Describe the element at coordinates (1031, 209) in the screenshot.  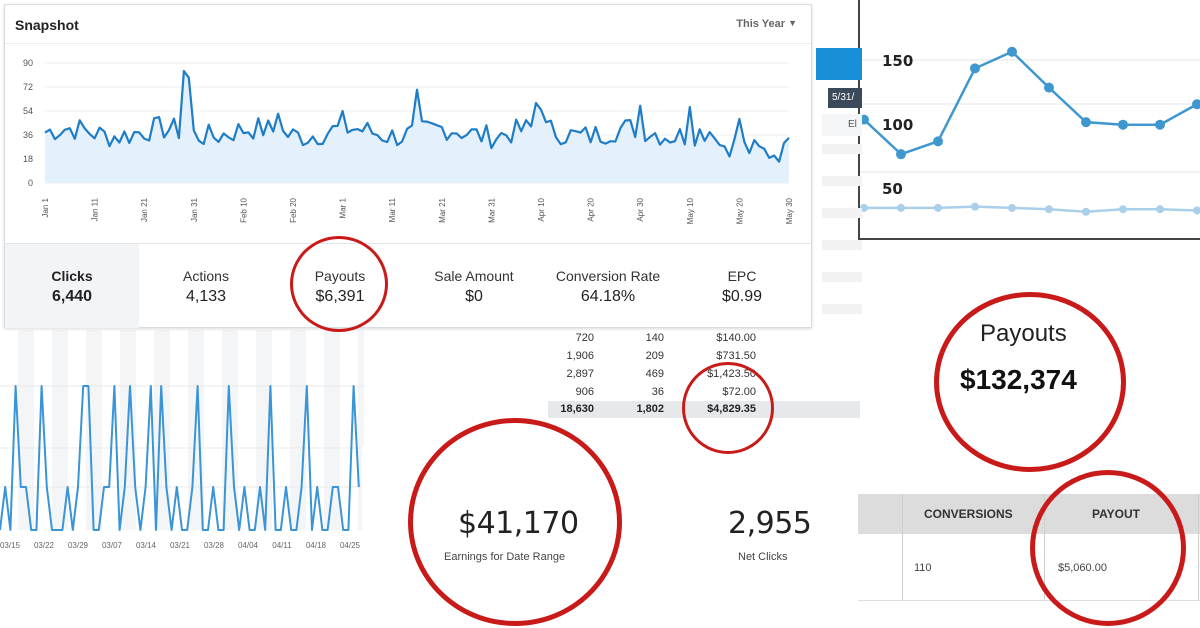
I see `lower-series-line` at that location.